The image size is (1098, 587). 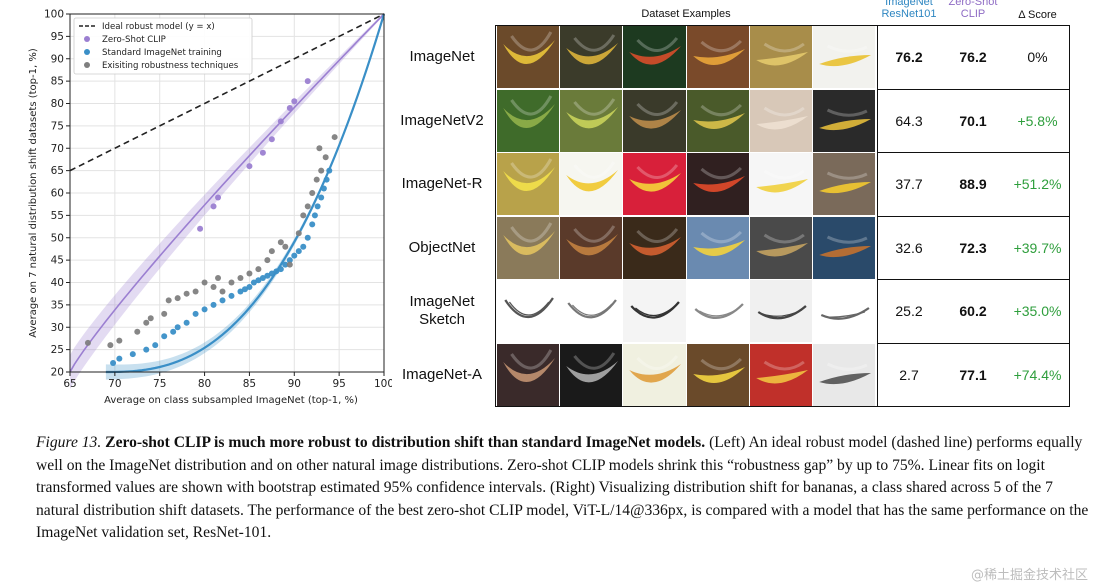 What do you see at coordinates (909, 184) in the screenshot?
I see `resnet-score: 37.7` at bounding box center [909, 184].